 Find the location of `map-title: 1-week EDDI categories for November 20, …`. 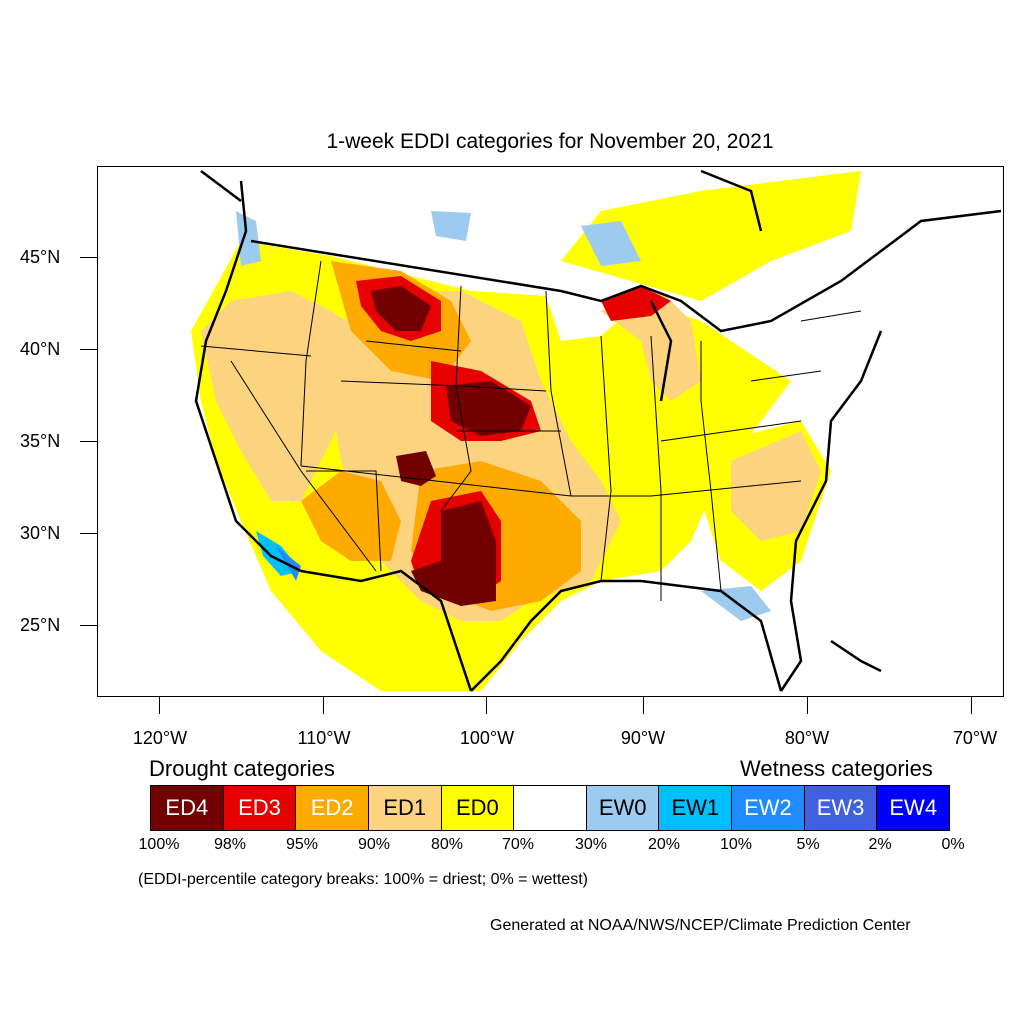

map-title: 1-week EDDI categories for November 20, … is located at coordinates (550, 141).